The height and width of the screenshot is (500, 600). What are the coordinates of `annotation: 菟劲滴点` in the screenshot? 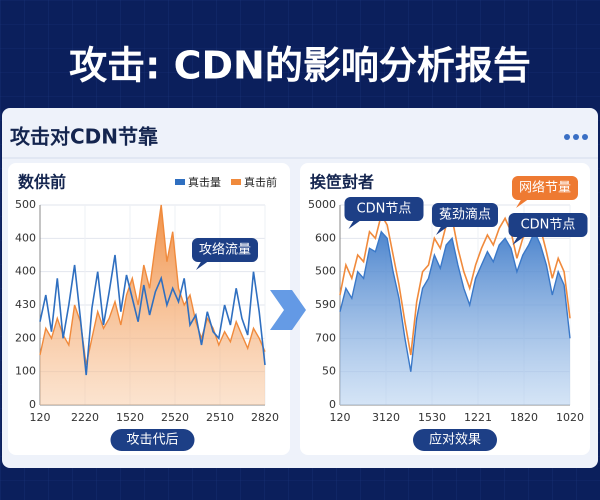 It's located at (465, 215).